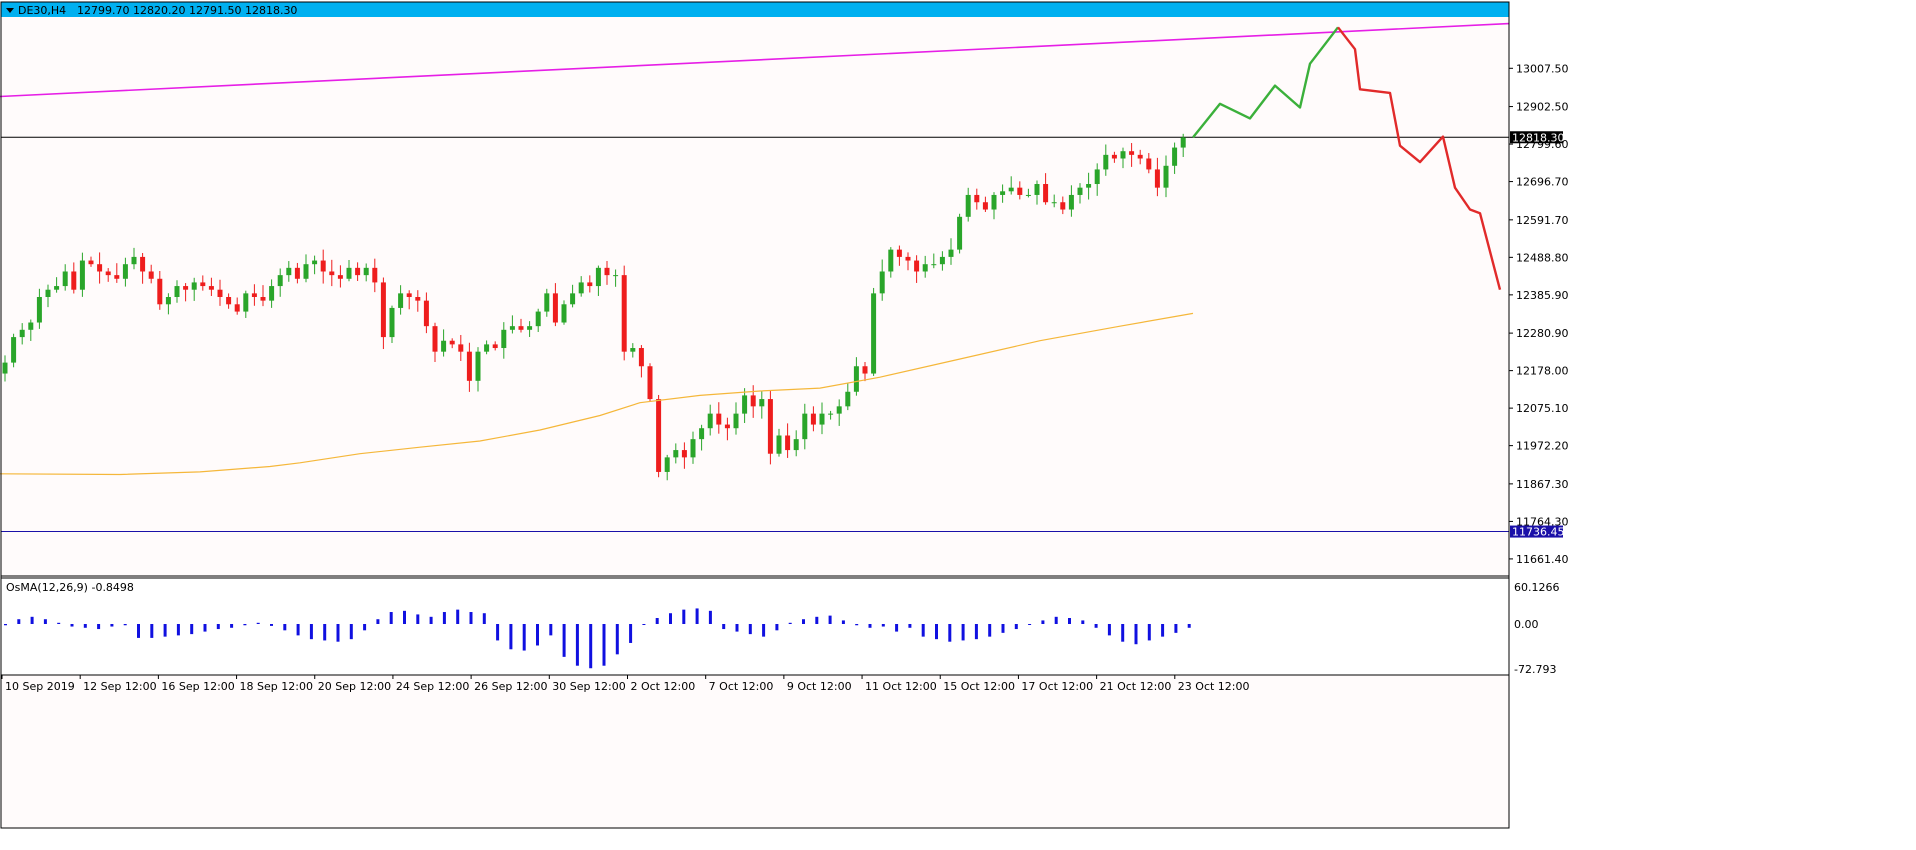  I want to click on time-tick-label: 2 Oct 12:00, so click(662, 686).